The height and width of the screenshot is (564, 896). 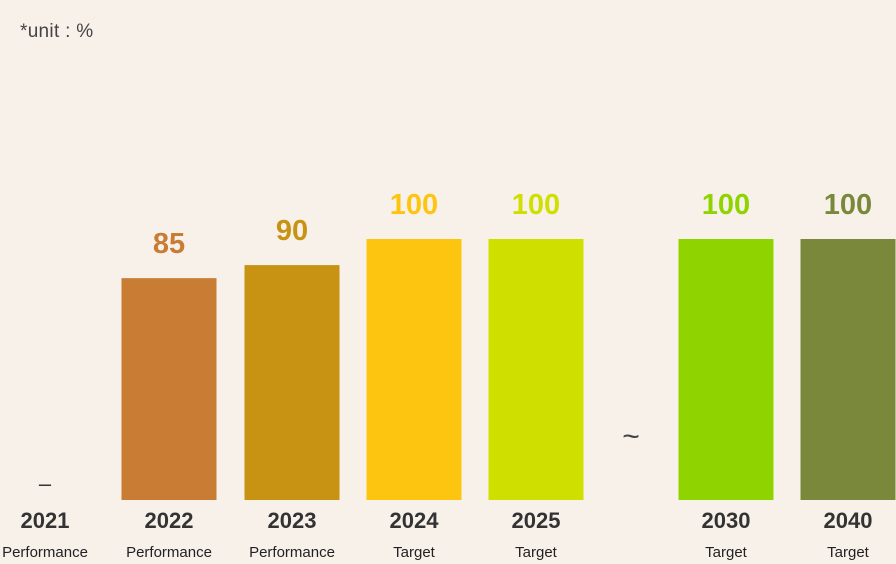 What do you see at coordinates (45, 552) in the screenshot?
I see `sublabel-2021: Performance` at bounding box center [45, 552].